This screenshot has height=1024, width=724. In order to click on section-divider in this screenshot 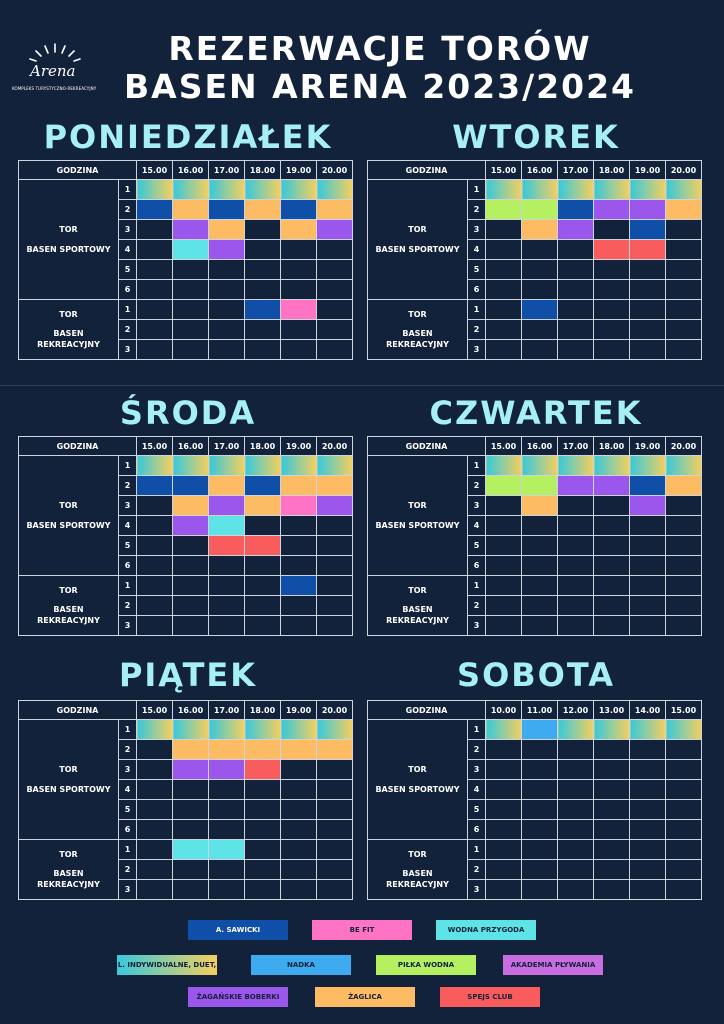, I will do `click(362, 385)`.